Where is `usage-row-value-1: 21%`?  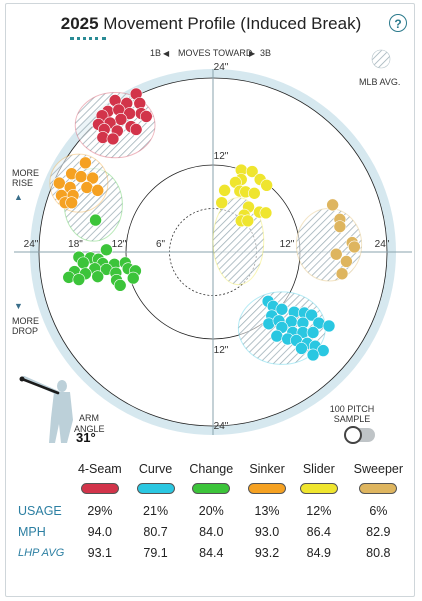
usage-row-value-1: 21% is located at coordinates (156, 510).